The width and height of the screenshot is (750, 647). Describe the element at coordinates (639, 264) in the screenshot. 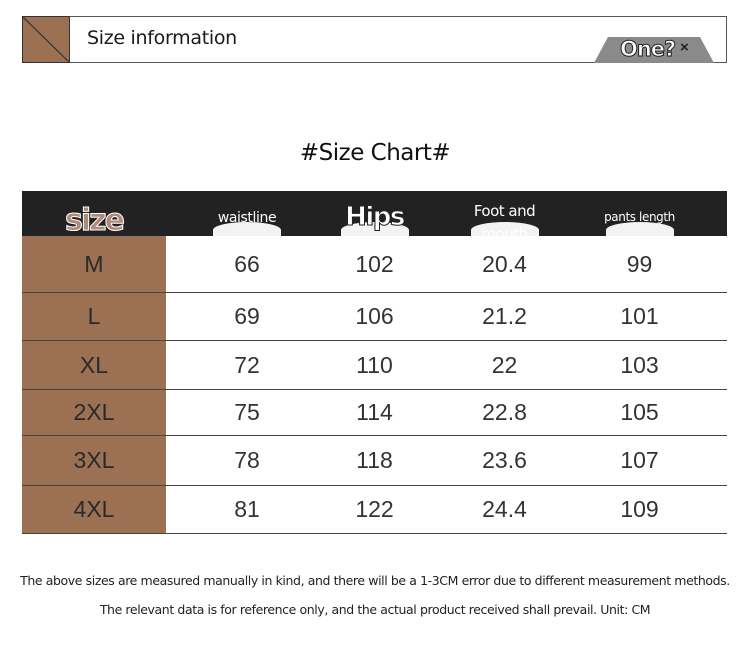

I see `cell-pants-length: 99` at that location.